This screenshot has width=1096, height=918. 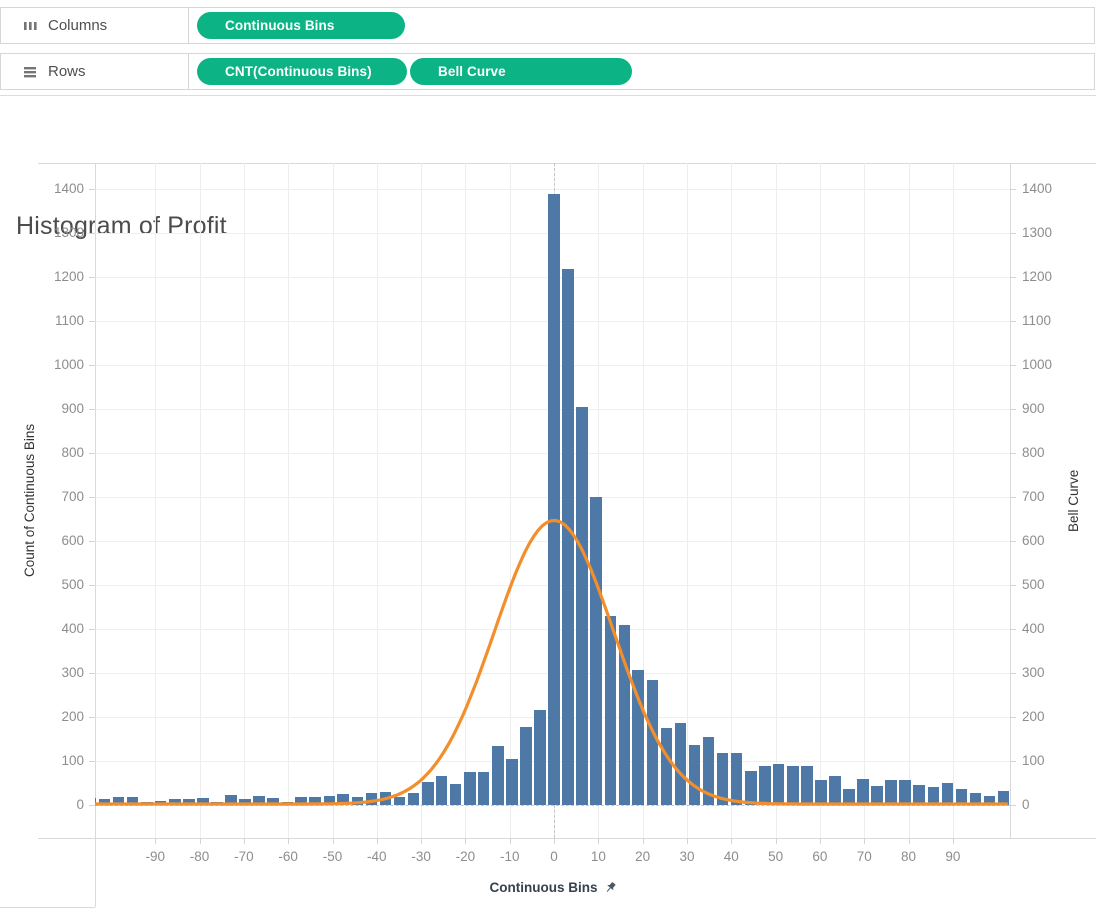 I want to click on columns-shelf: Columns Continuous Bins, so click(x=547, y=25).